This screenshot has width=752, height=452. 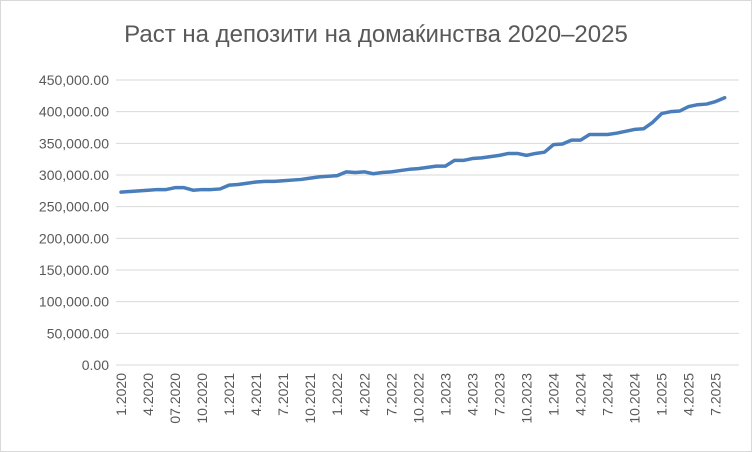 I want to click on x-tick-label: 1.2020, so click(x=121, y=394).